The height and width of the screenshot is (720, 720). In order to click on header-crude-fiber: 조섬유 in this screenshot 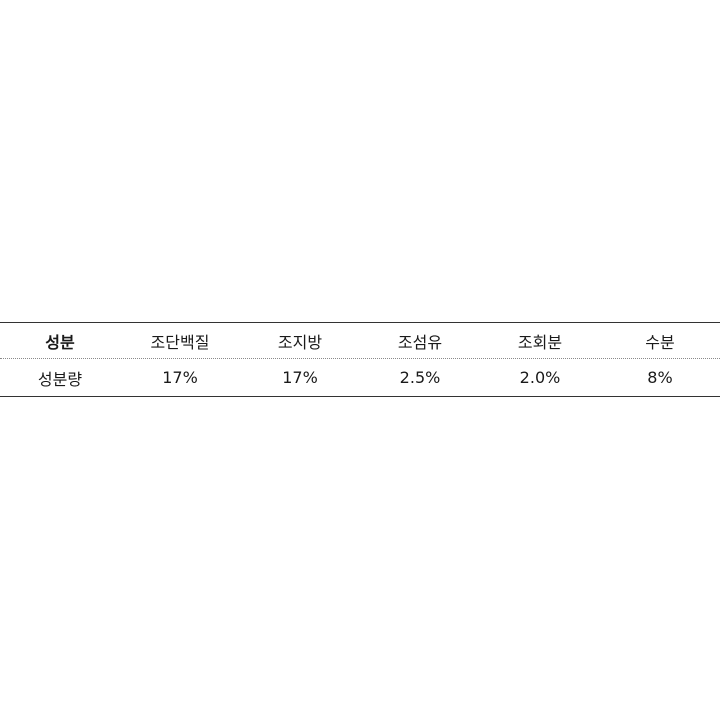, I will do `click(420, 342)`.